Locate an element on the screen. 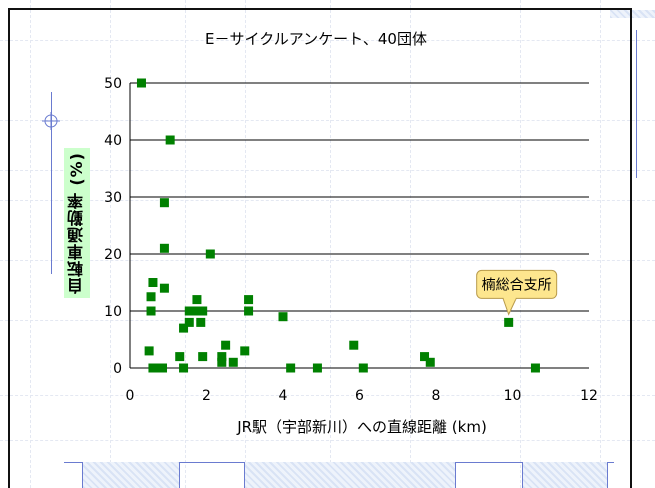 Image resolution: width=655 pixels, height=488 pixels. annotation-label: 楠総合支所 is located at coordinates (517, 285).